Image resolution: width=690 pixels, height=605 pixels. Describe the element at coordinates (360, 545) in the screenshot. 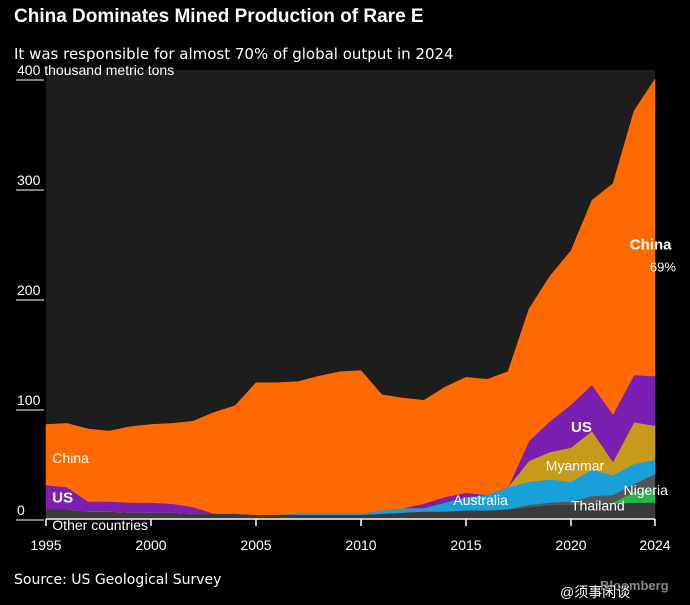

I see `x-tick-label: 2010` at that location.